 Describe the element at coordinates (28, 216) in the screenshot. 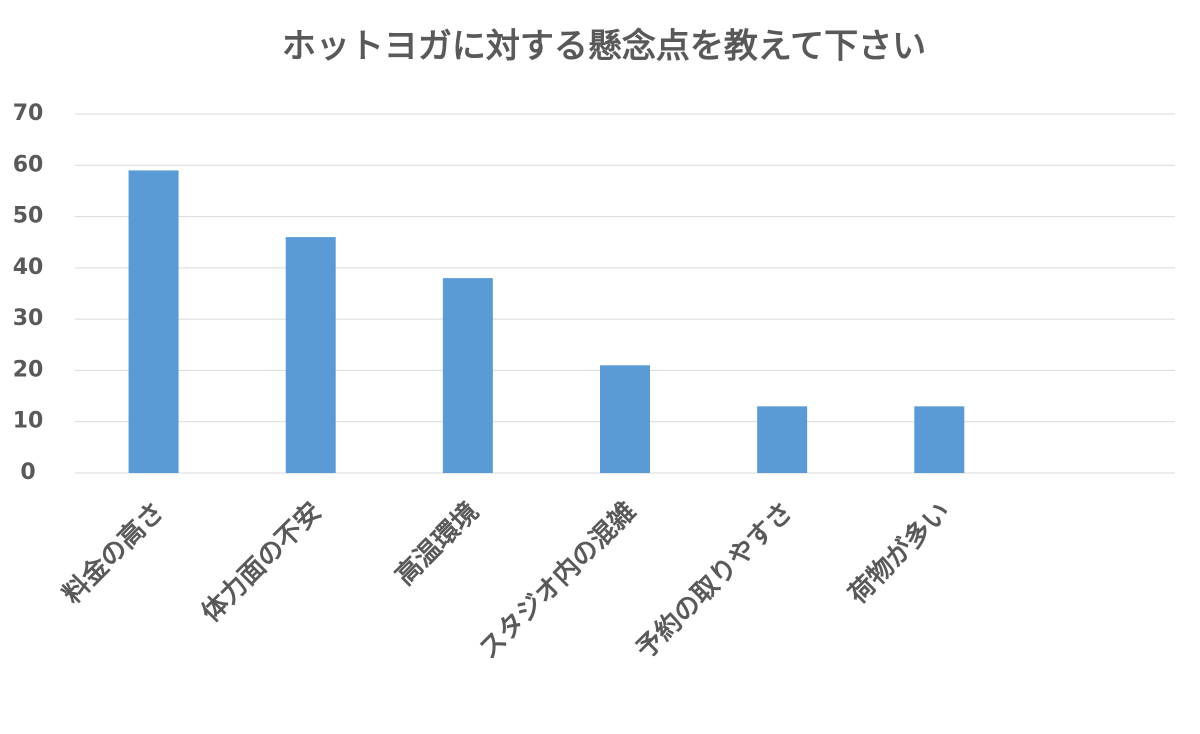

I see `y-tick-label: 50` at that location.